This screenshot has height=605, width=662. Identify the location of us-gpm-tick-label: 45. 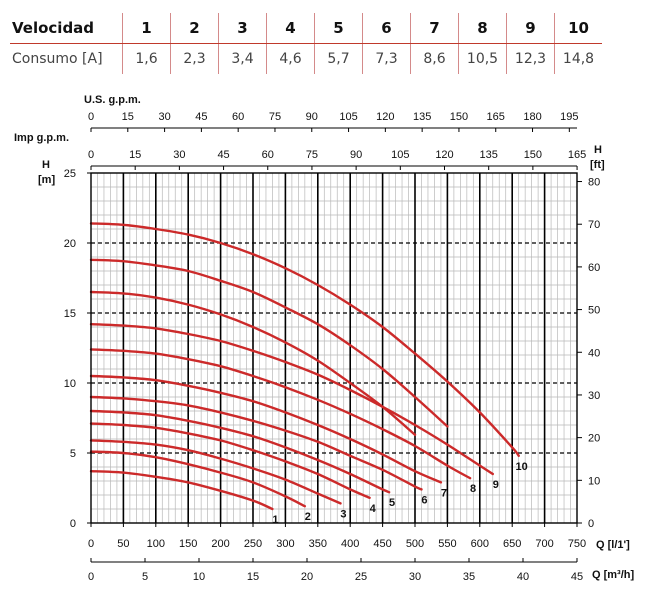
(201, 117).